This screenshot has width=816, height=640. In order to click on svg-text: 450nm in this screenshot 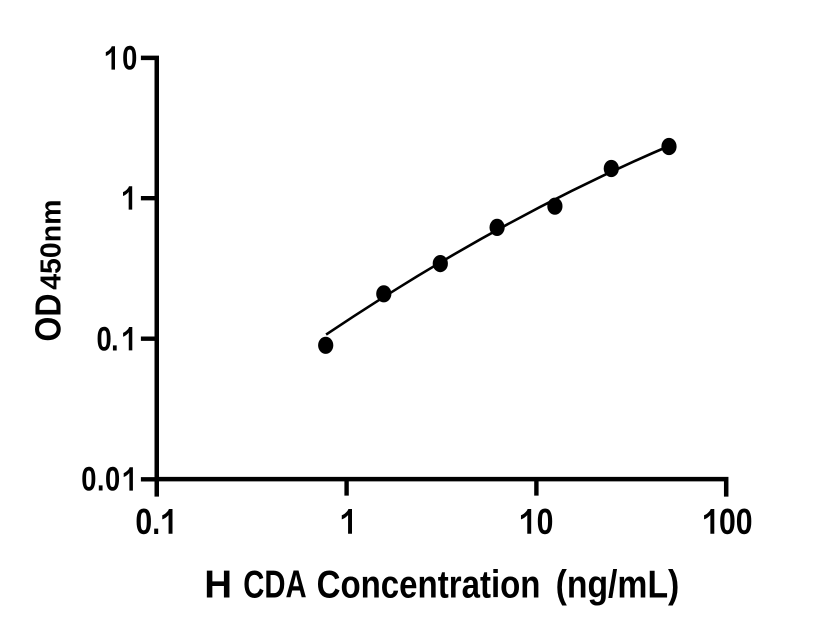, I will do `click(52, 244)`.